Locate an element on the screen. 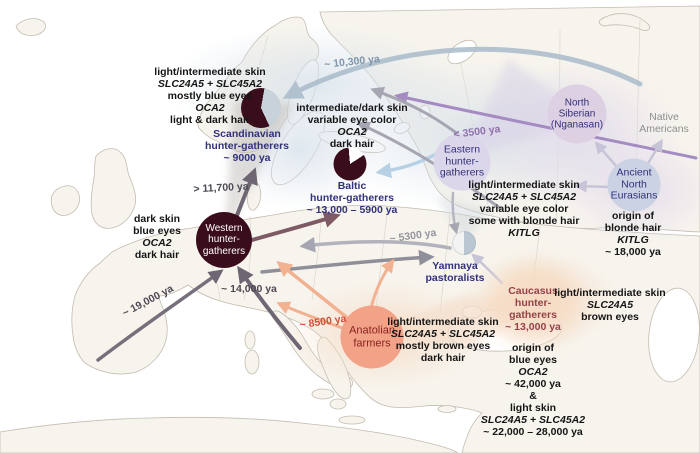 Image resolution: width=700 pixels, height=453 pixels. date-label: ~ 22,000 – 28,000 ya is located at coordinates (533, 432).